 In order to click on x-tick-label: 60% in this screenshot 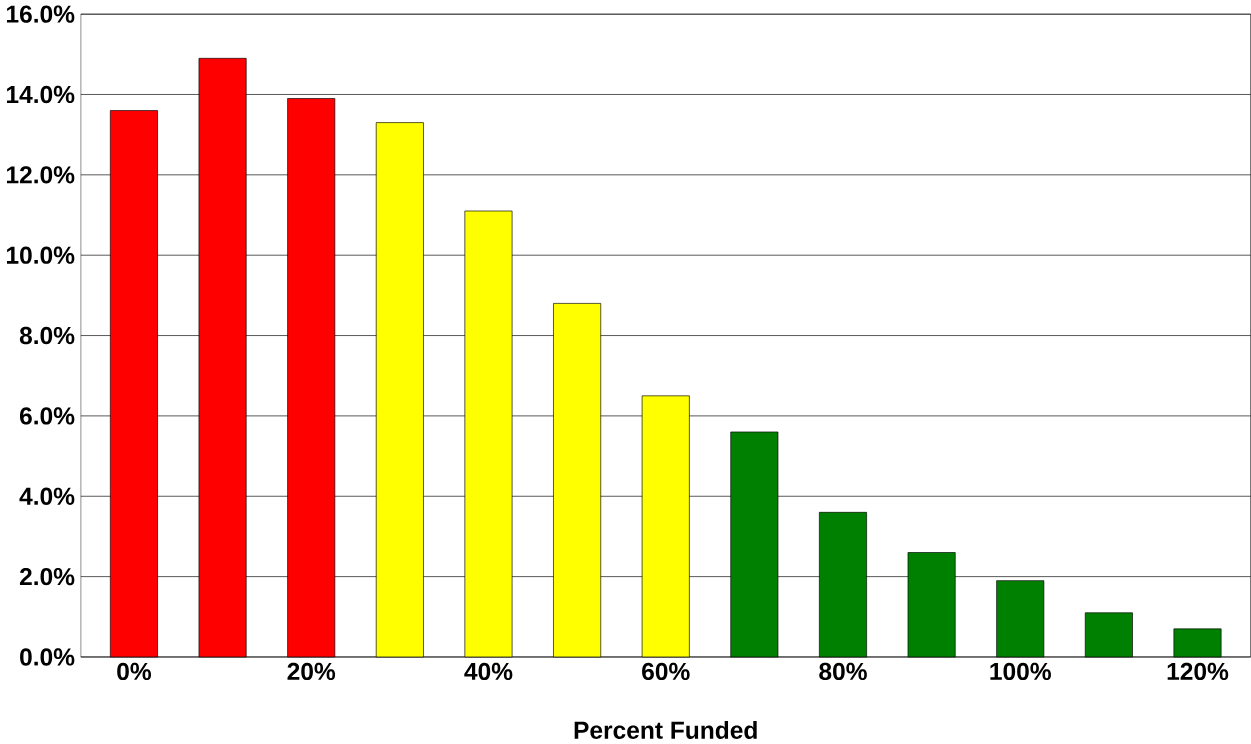, I will do `click(666, 671)`.